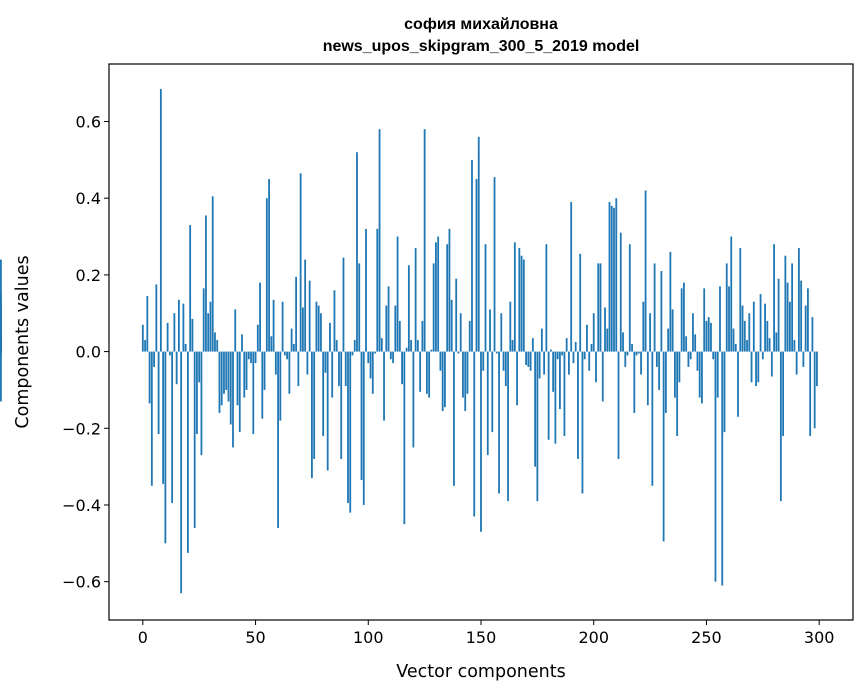 The height and width of the screenshot is (696, 867). I want to click on y-tick-label: −0.6, so click(81, 582).